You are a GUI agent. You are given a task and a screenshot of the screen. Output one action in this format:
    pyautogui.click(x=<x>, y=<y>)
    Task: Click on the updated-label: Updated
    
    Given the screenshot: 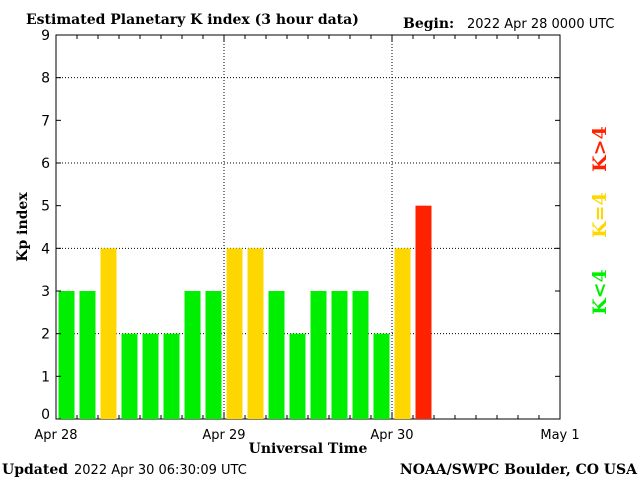 What is the action you would take?
    pyautogui.click(x=35, y=470)
    